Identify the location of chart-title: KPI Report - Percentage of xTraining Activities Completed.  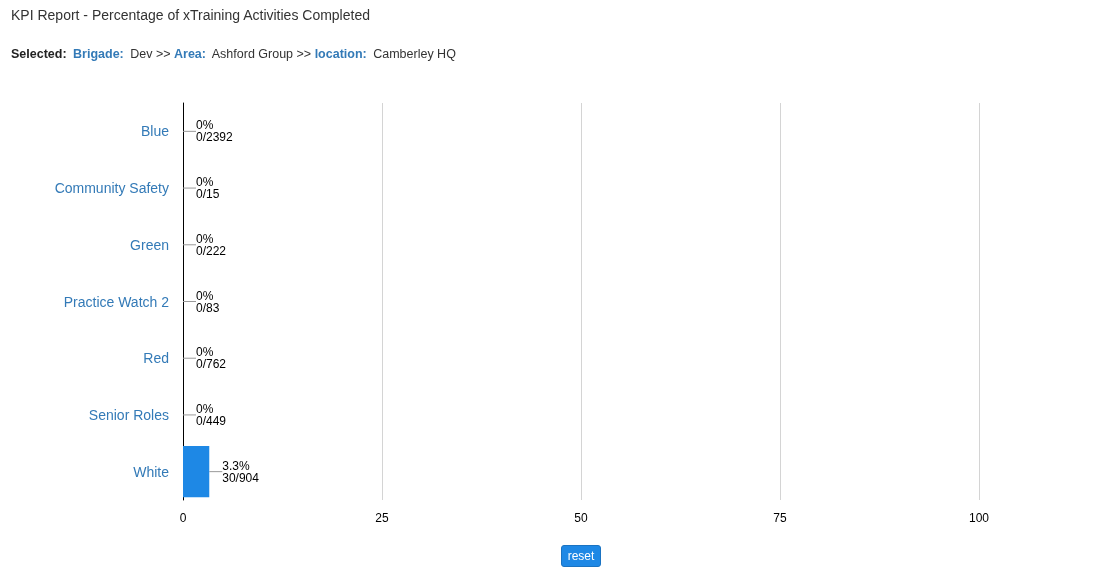
(190, 15).